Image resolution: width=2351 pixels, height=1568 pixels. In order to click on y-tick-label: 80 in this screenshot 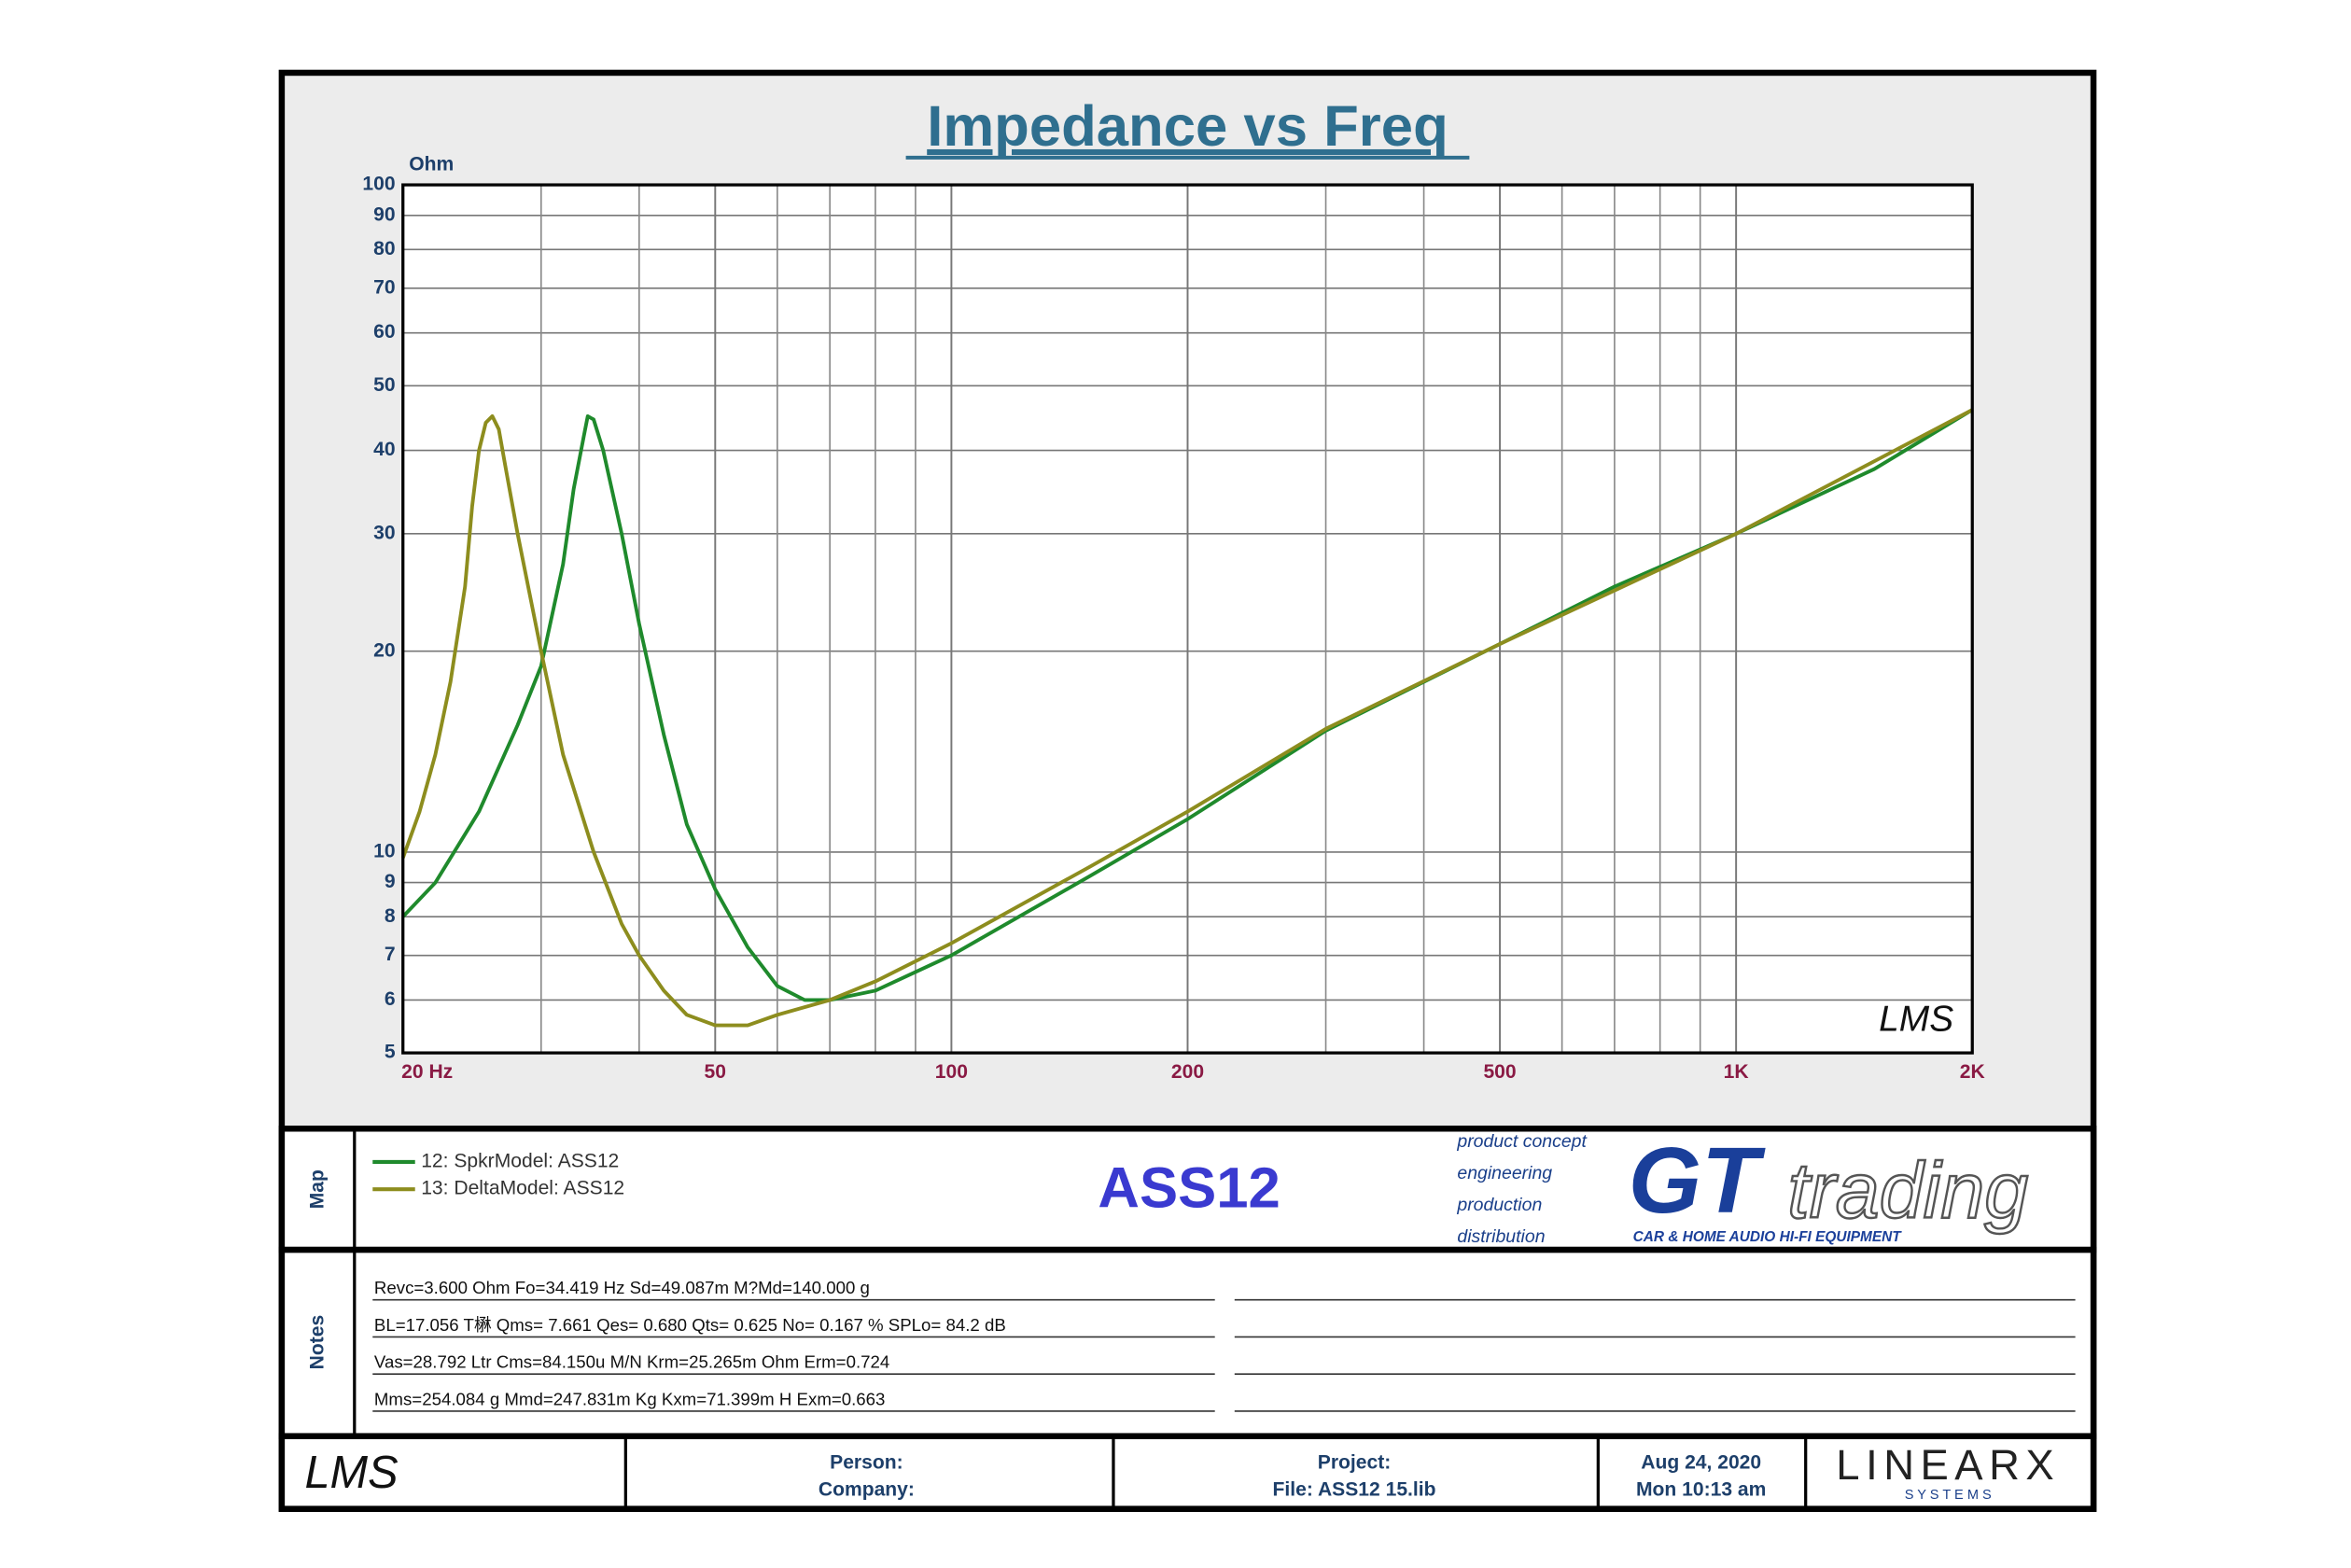, I will do `click(384, 248)`.